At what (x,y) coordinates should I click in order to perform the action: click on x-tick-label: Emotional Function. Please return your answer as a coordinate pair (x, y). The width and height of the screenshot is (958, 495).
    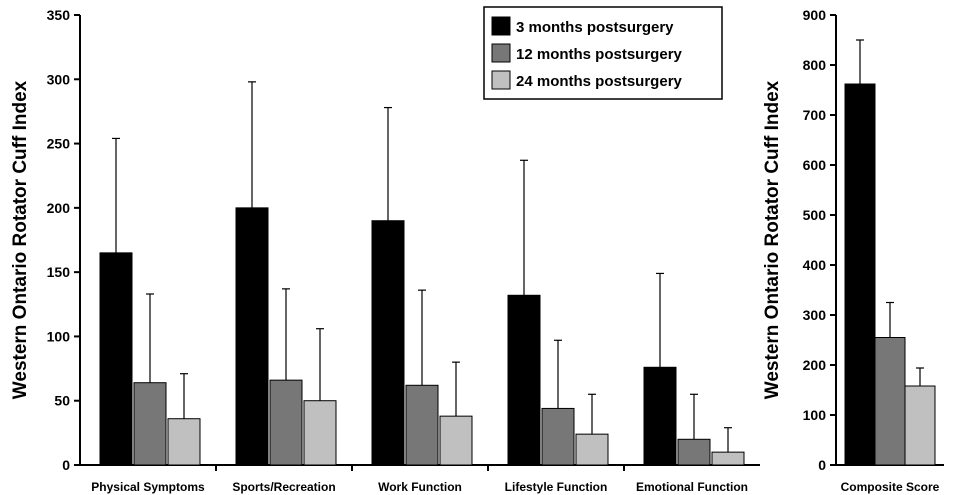
    Looking at the image, I should click on (692, 487).